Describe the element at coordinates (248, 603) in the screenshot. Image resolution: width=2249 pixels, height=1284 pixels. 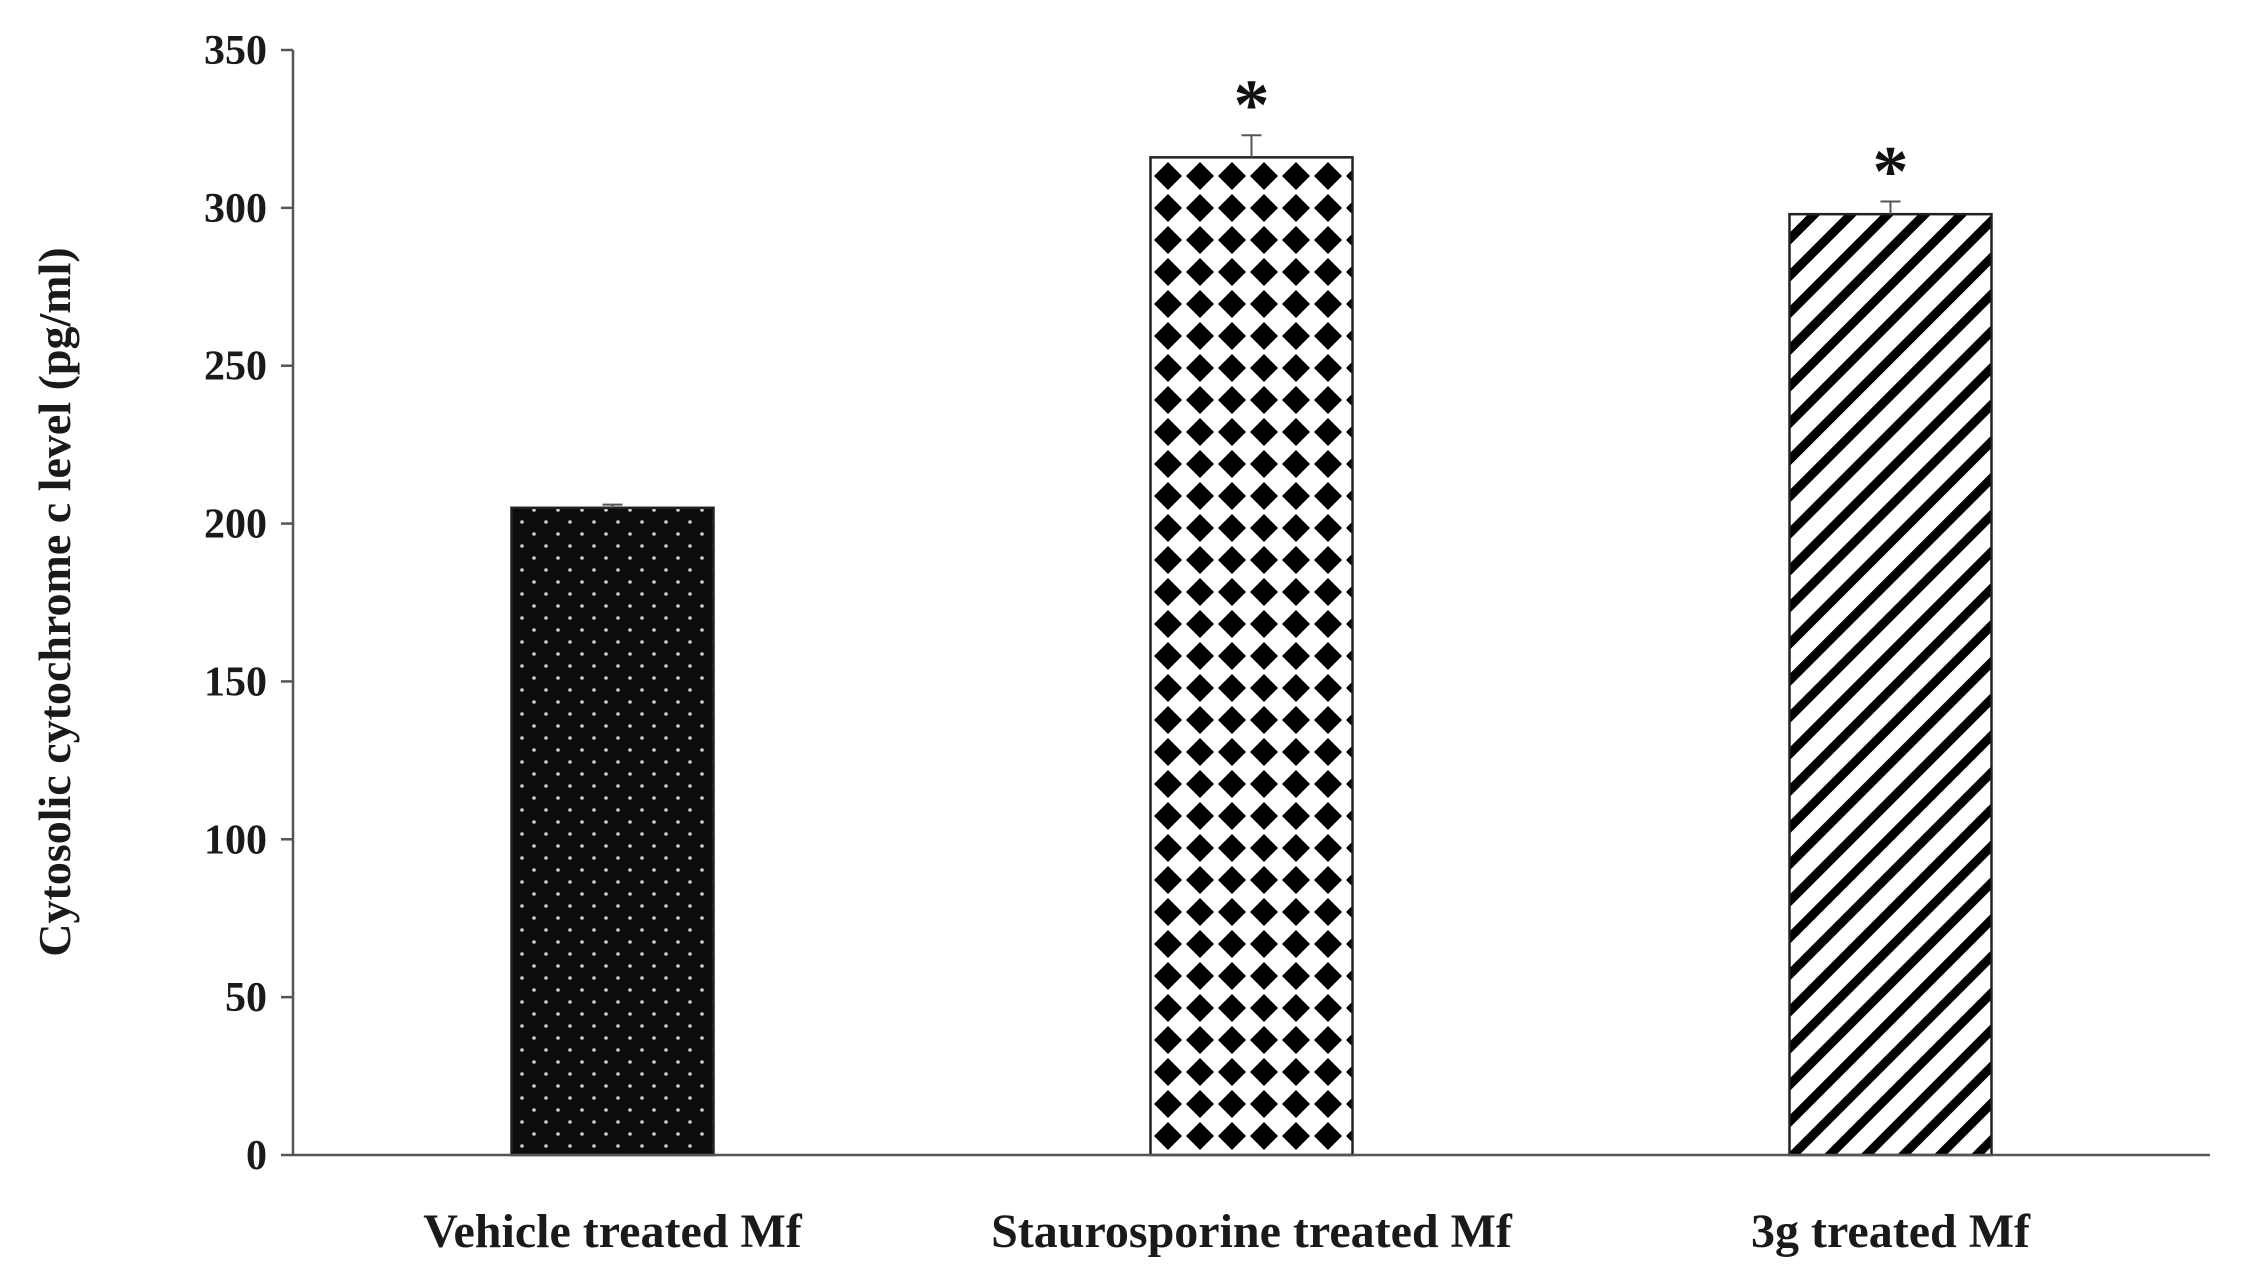
I see `y-ticks: 0 50 100 150 200 250 300 350` at that location.